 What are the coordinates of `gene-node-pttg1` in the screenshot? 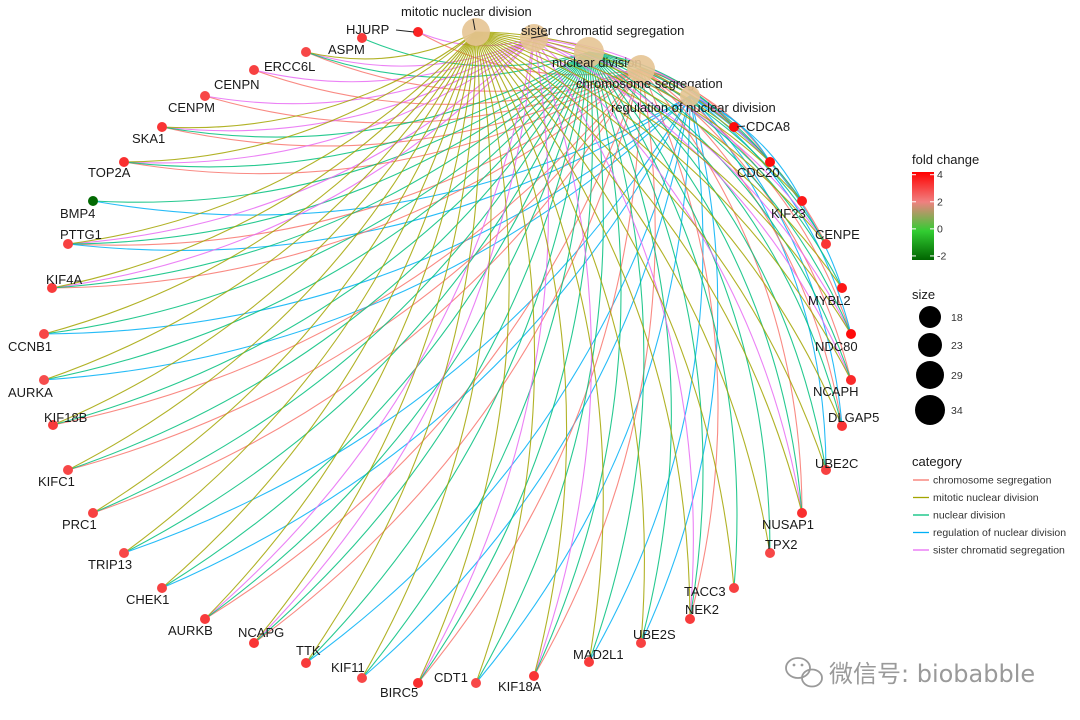 It's located at (68, 244).